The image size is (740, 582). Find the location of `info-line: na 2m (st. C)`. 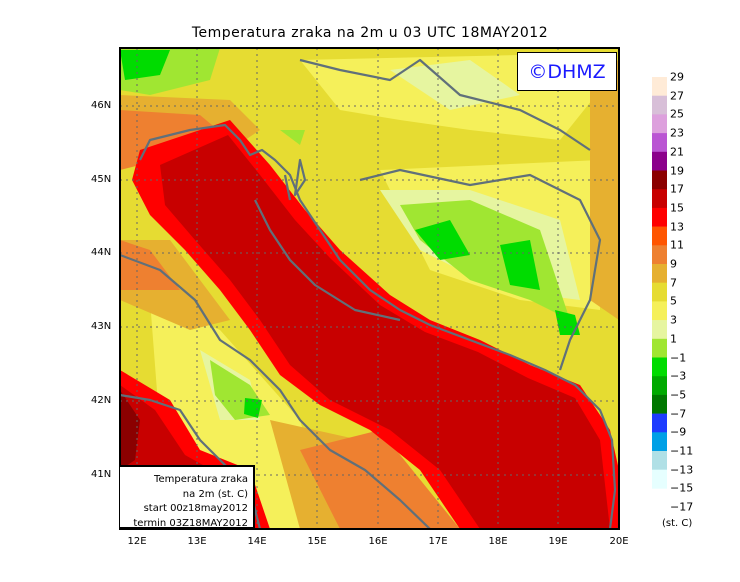

info-line: na 2m (st. C) is located at coordinates (215, 494).